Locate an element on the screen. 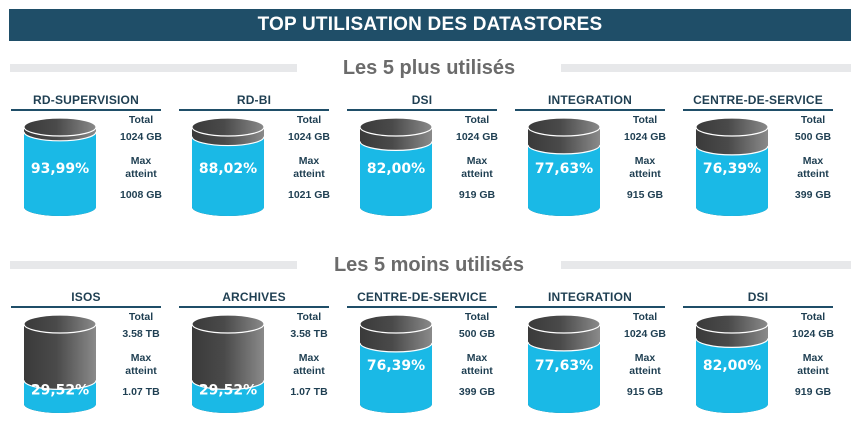 Image resolution: width=867 pixels, height=431 pixels. usage-percent: 88,02% is located at coordinates (228, 169).